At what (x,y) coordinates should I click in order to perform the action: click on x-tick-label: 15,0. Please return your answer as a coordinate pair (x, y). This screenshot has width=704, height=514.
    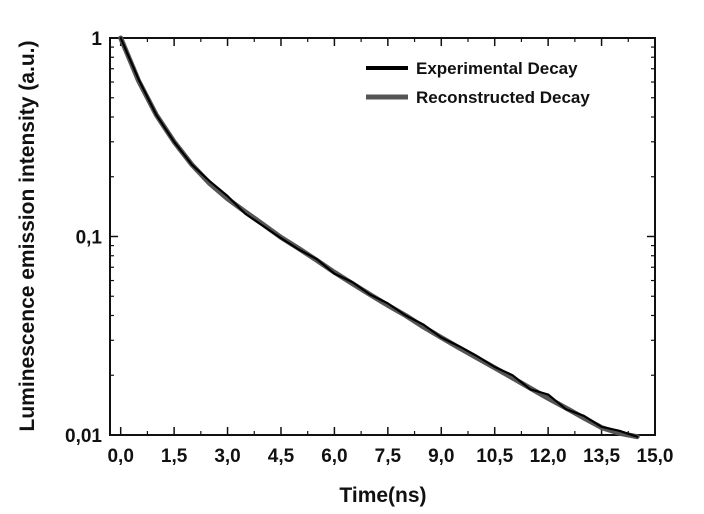
    Looking at the image, I should click on (655, 456).